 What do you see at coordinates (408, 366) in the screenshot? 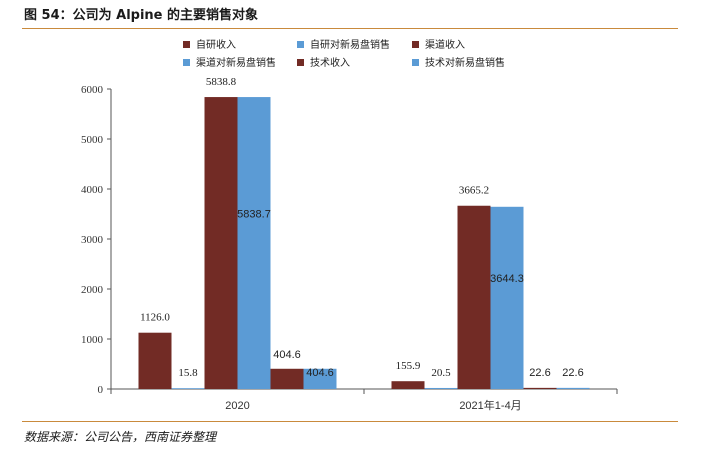
I see `data-label: 155.9` at bounding box center [408, 366].